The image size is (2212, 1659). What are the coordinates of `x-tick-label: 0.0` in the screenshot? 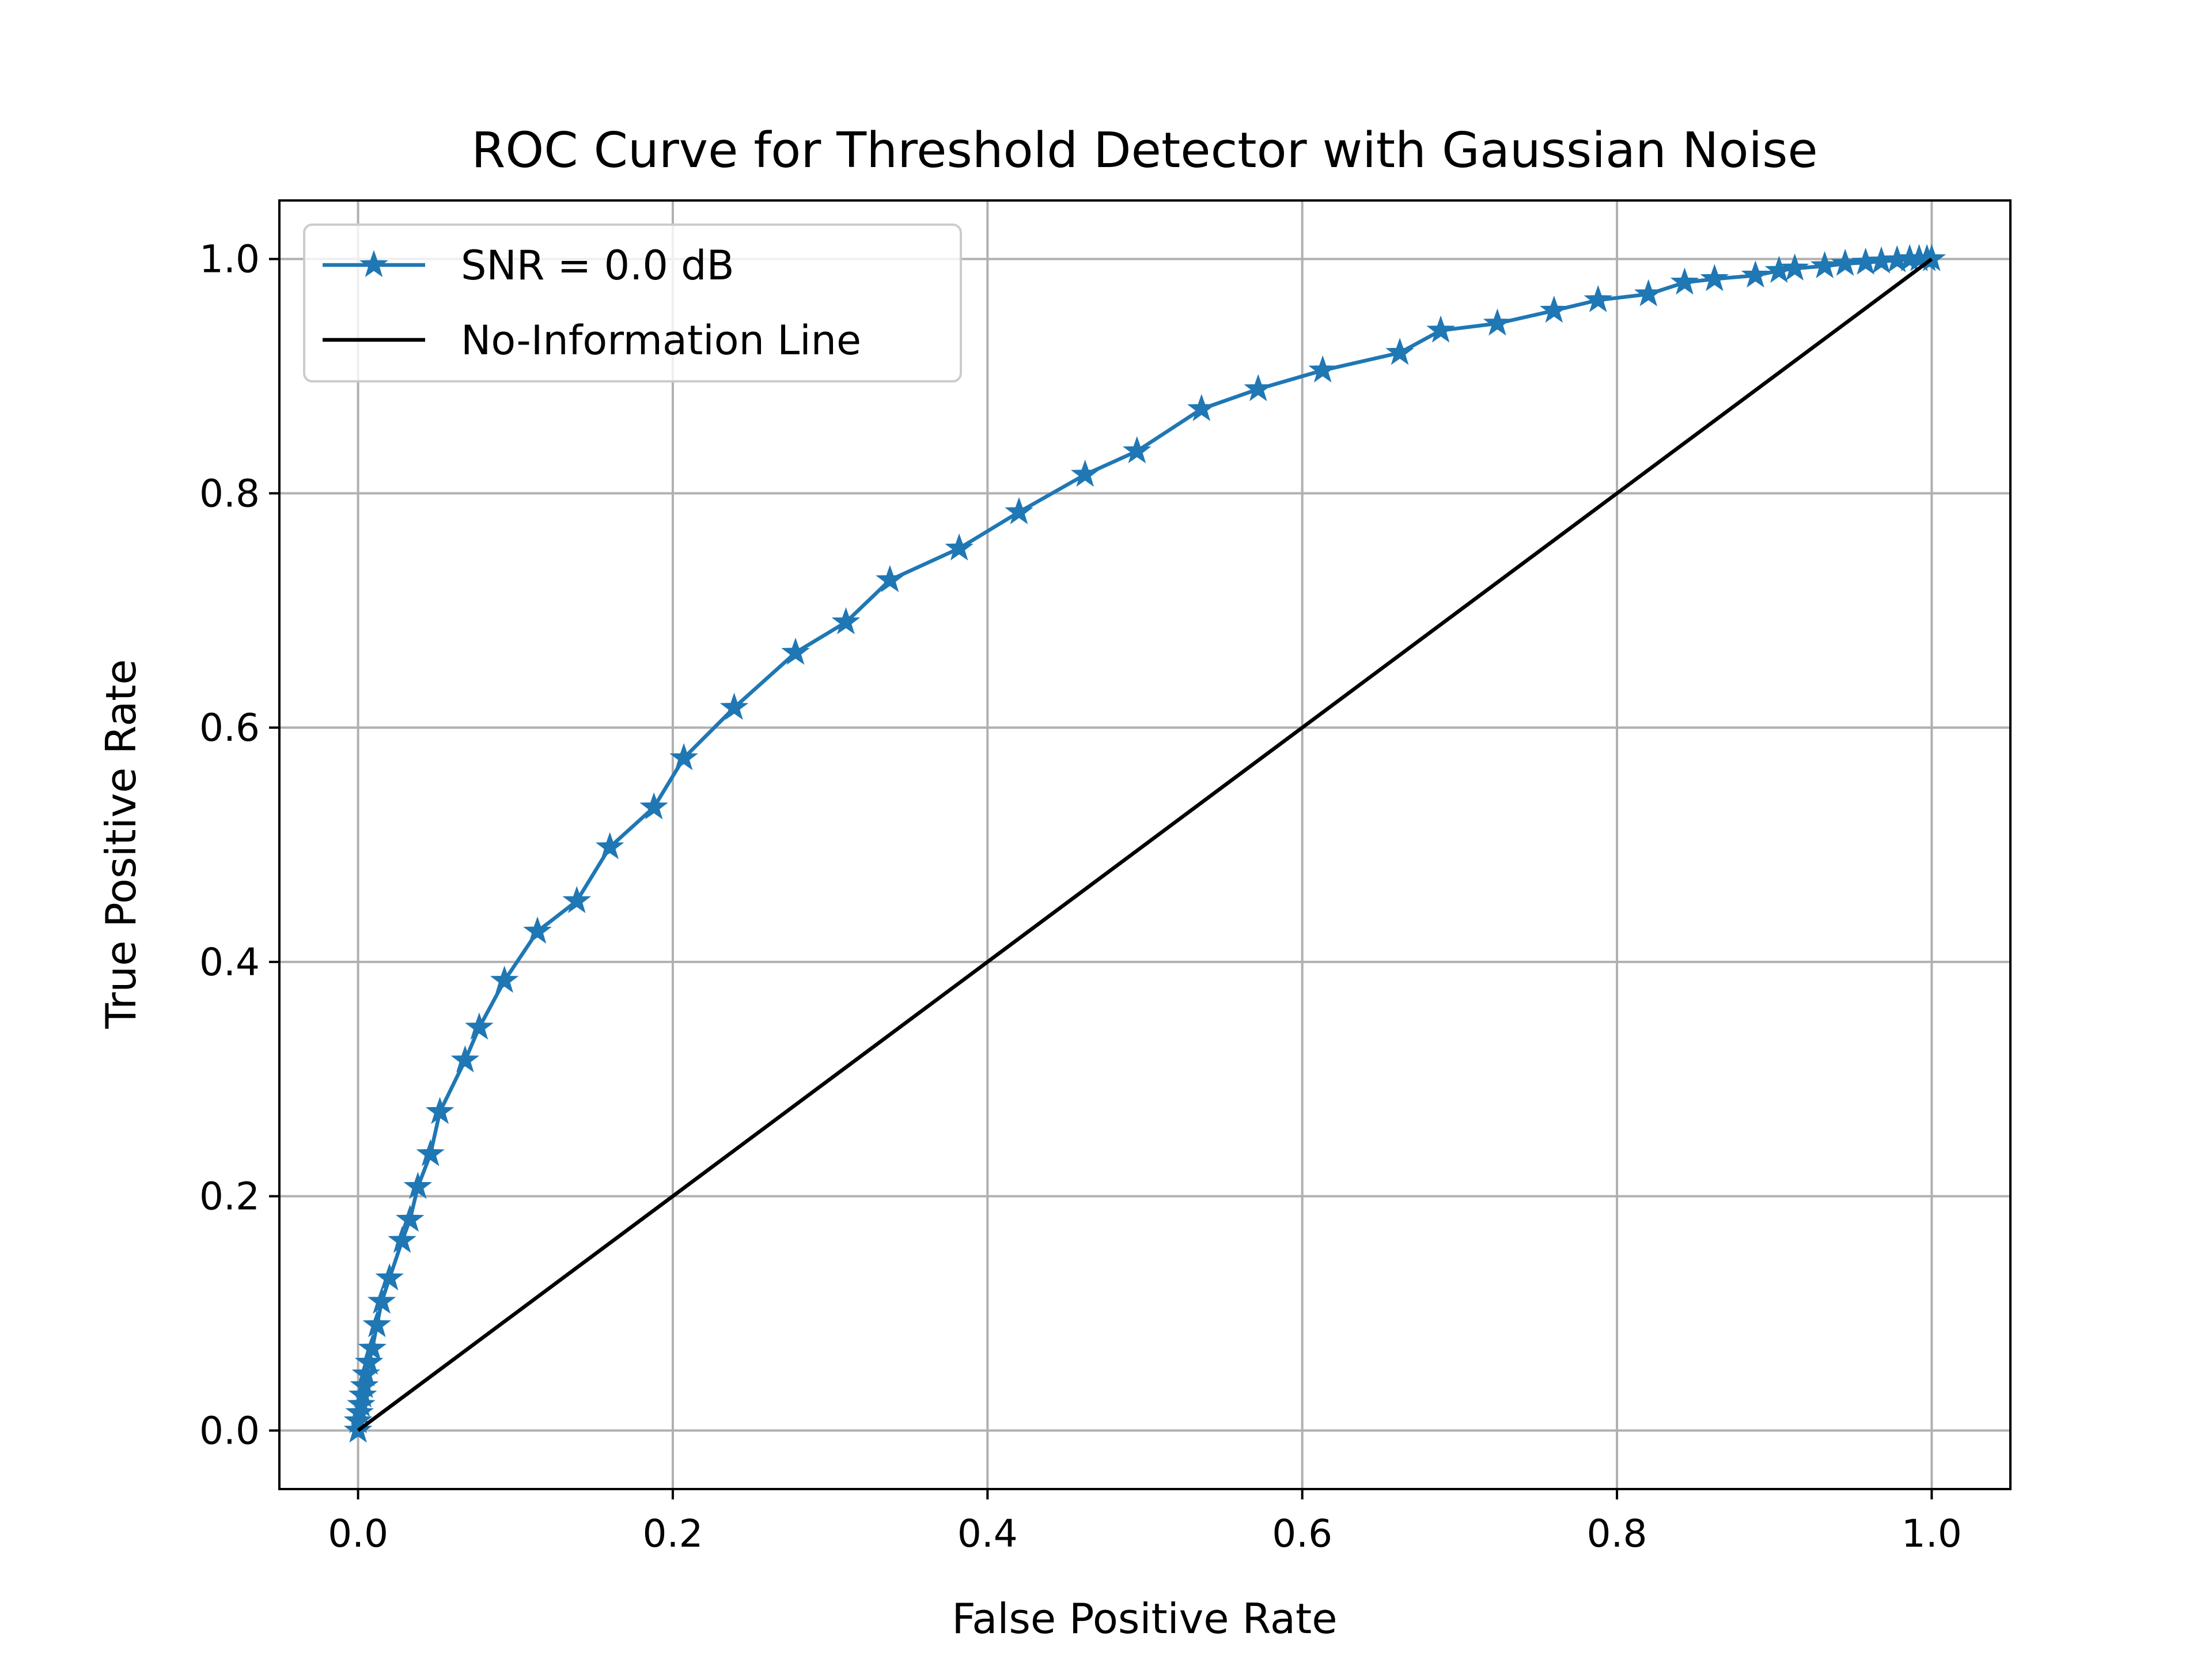 It's located at (358, 1534).